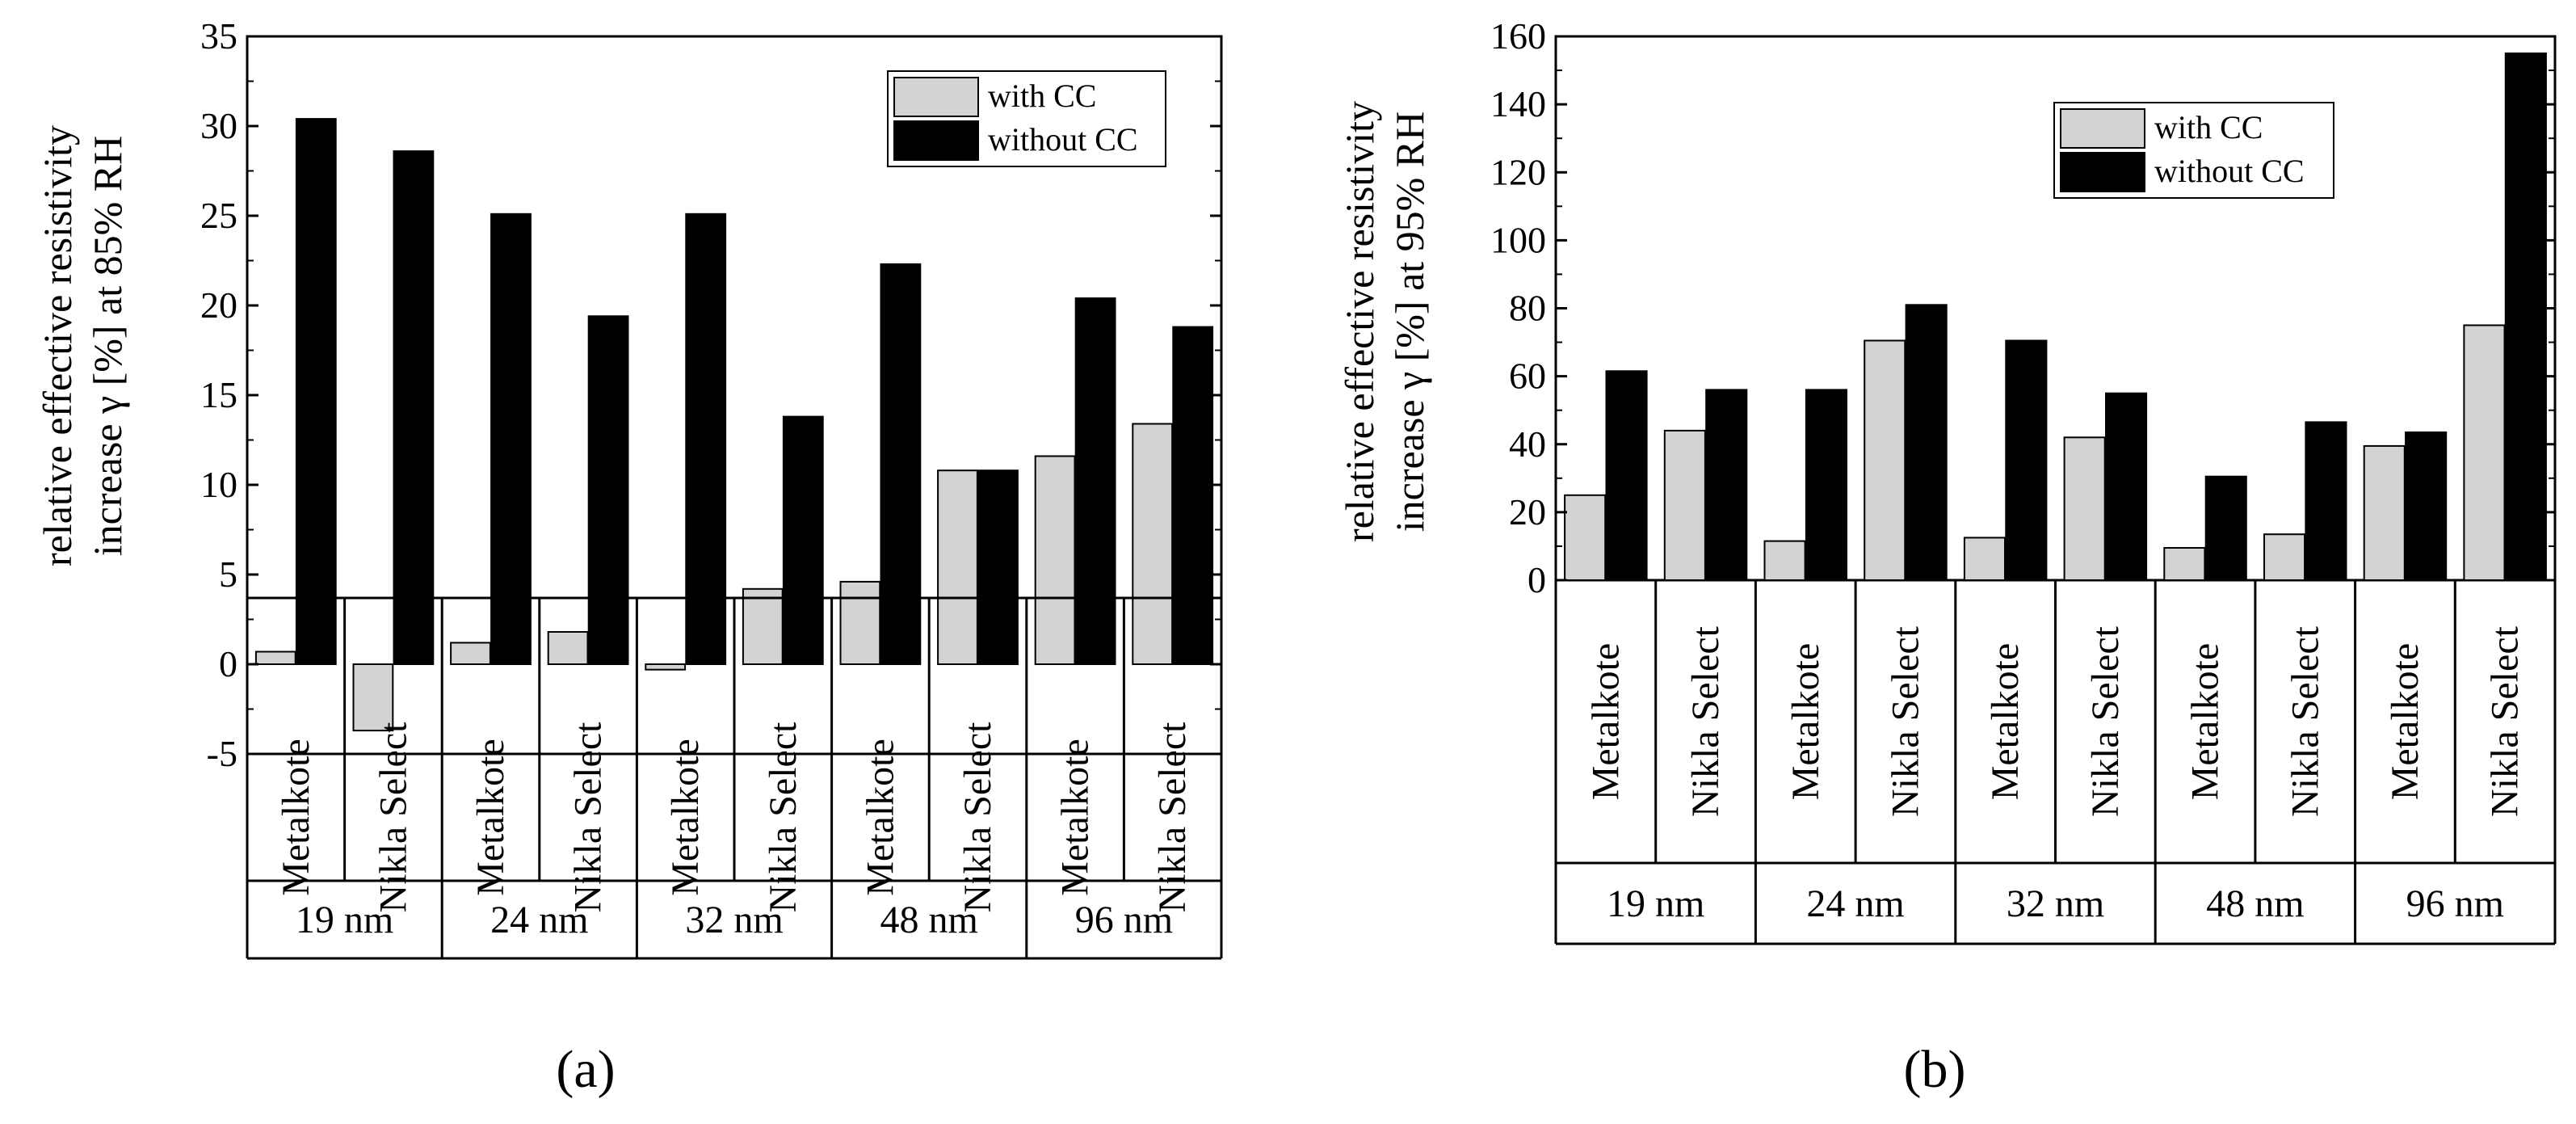  What do you see at coordinates (1518, 171) in the screenshot?
I see `y-tick-label: 120` at bounding box center [1518, 171].